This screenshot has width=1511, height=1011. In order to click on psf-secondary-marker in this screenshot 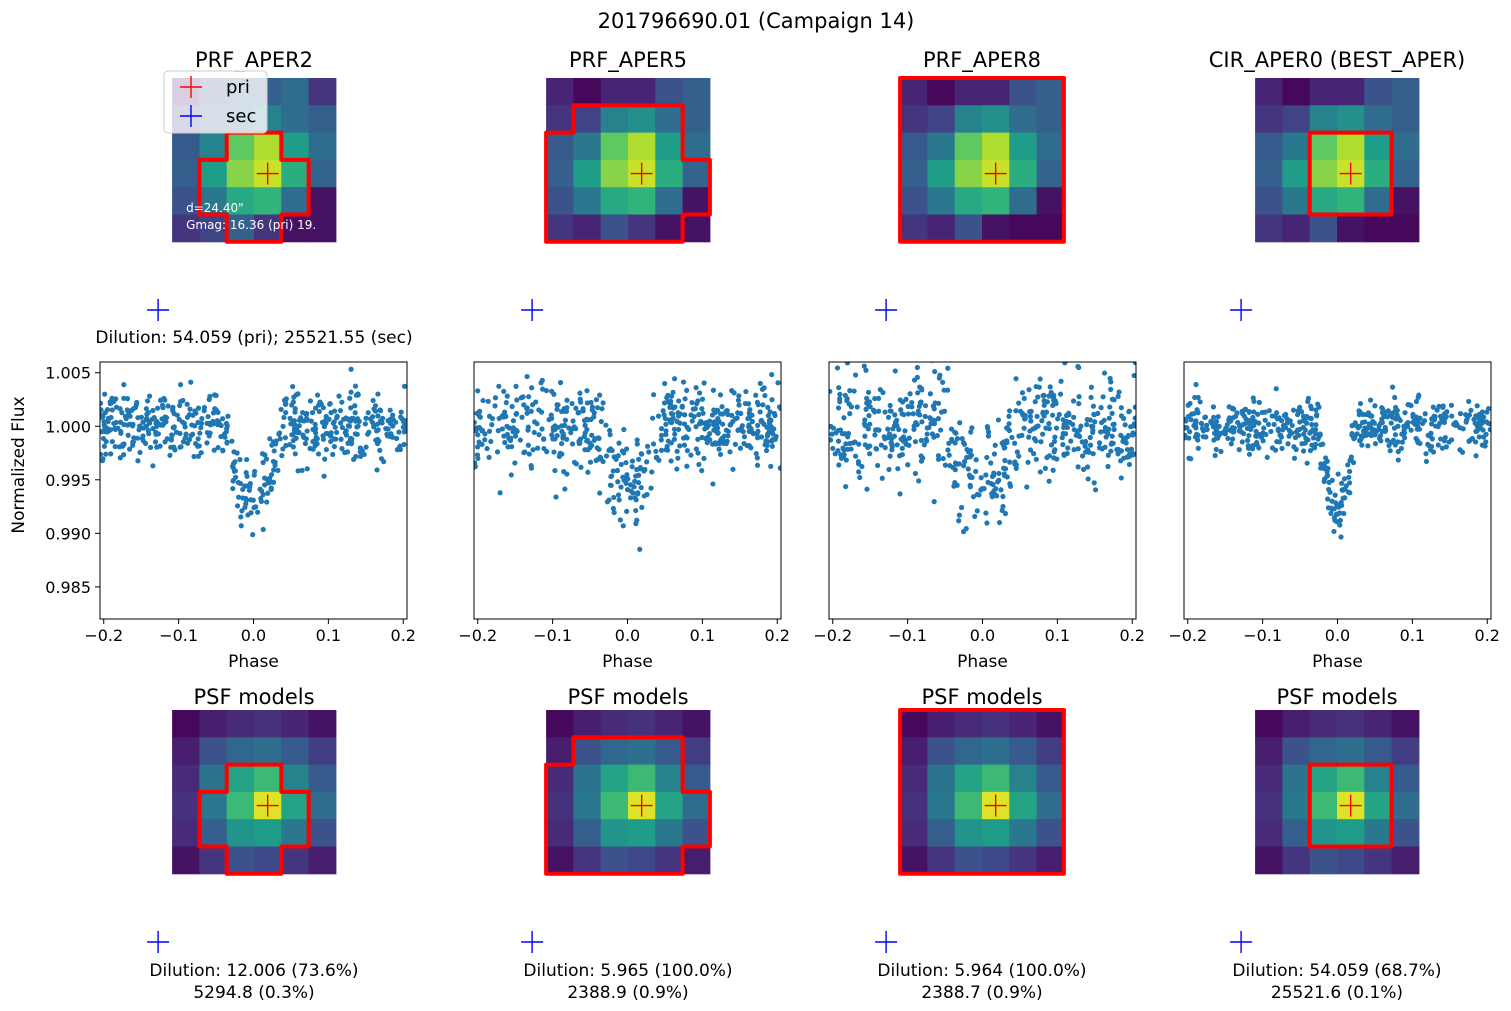, I will do `click(1241, 942)`.